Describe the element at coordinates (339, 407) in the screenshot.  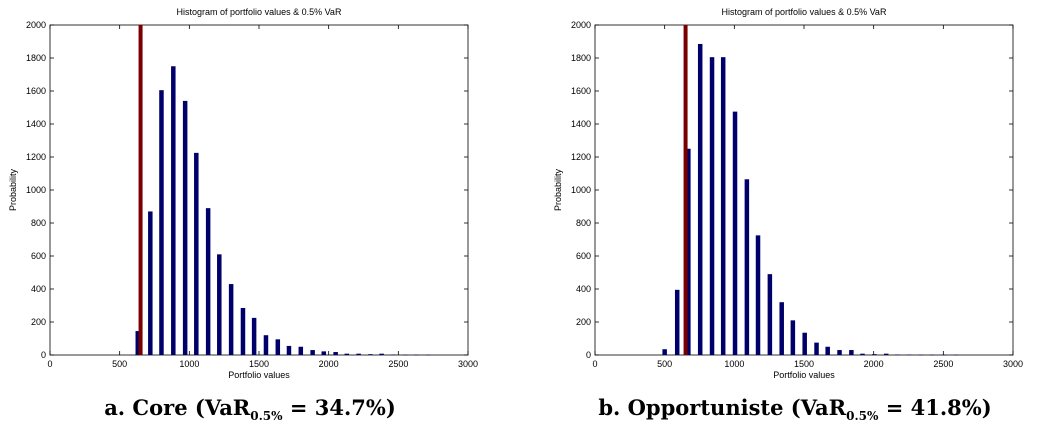
I see `caption-core-suffix: = 34.7%)` at that location.